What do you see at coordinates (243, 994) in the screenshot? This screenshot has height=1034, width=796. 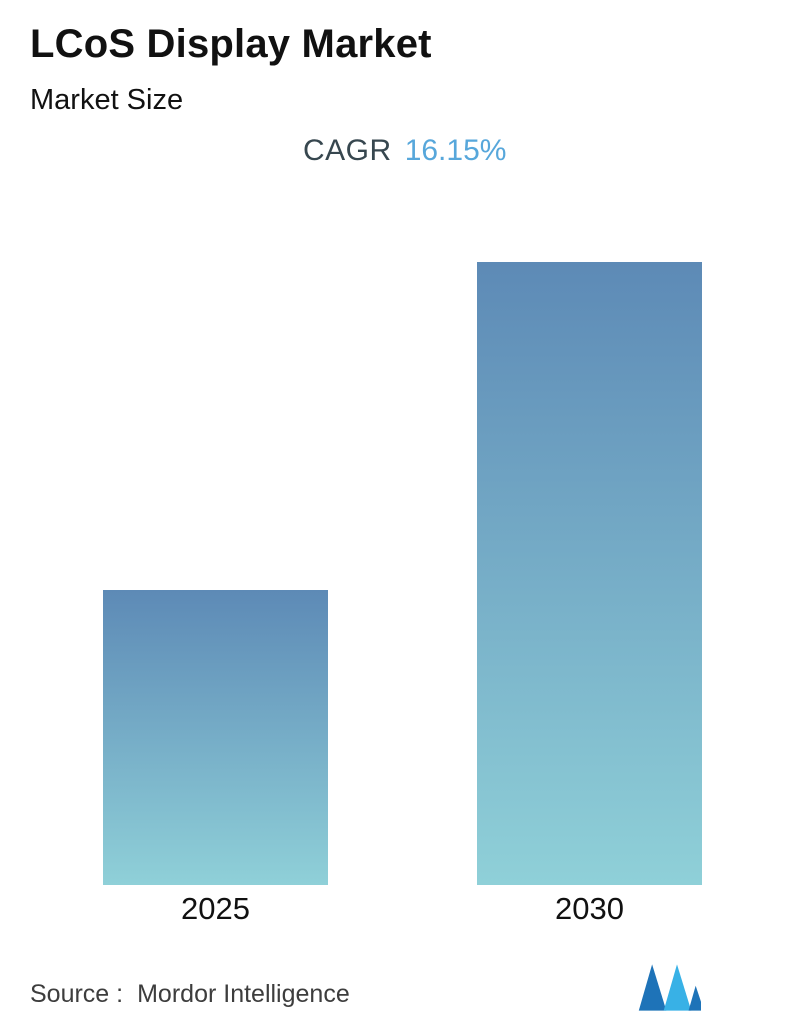 I see `source-value: Mordor Intelligence` at bounding box center [243, 994].